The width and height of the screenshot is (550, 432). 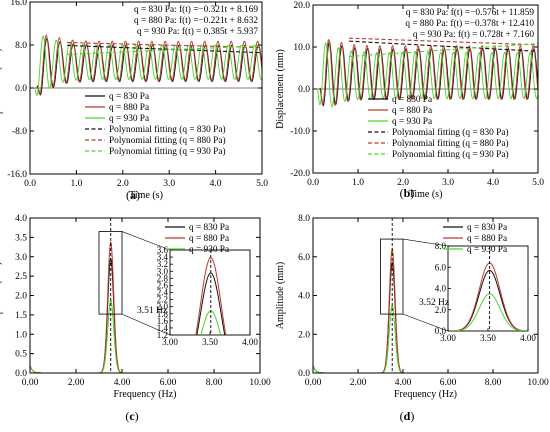 I want to click on x-tick-label-0-1: 1.0, so click(x=76, y=184).